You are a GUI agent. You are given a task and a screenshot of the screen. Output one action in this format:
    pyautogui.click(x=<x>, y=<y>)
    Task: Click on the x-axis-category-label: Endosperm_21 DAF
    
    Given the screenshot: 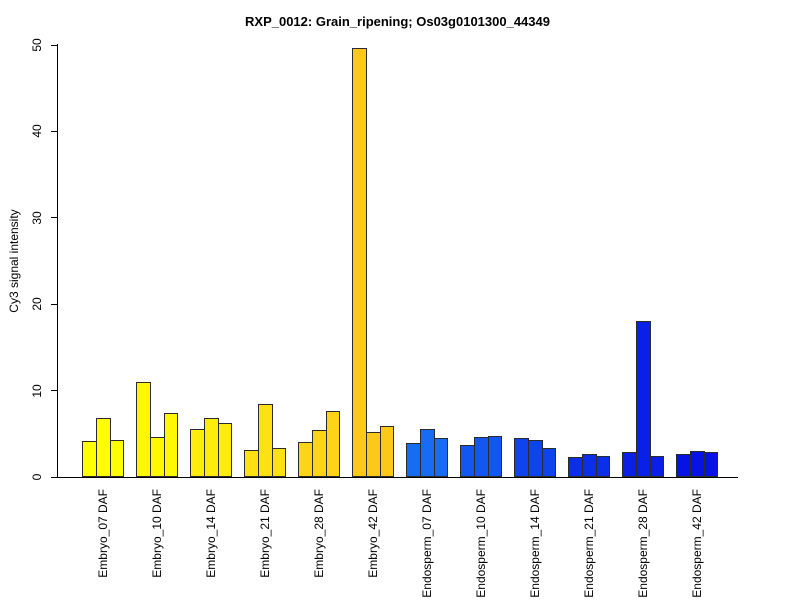 What is the action you would take?
    pyautogui.click(x=588, y=543)
    